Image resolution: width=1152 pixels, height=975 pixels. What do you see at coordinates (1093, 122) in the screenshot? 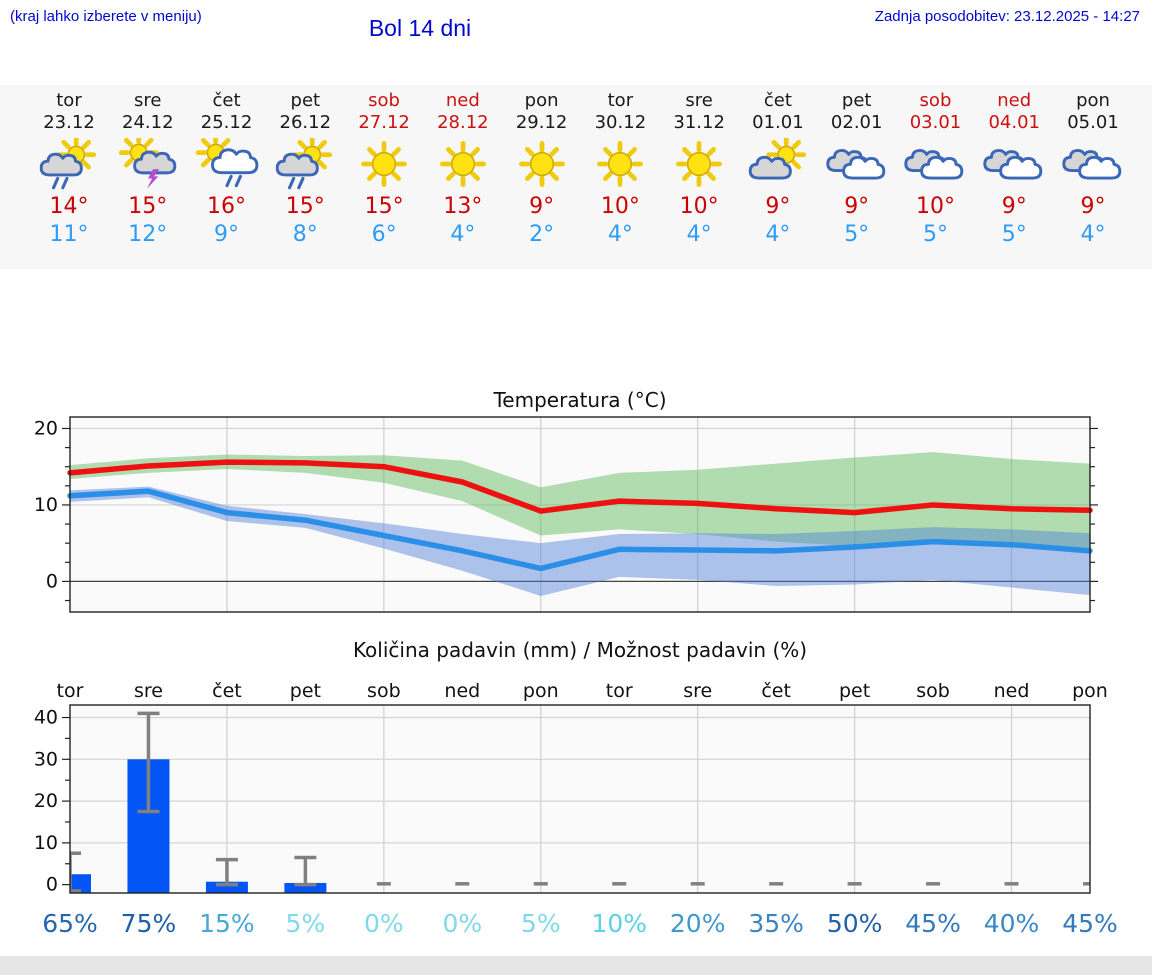
I see `day-date: 05.01` at bounding box center [1093, 122].